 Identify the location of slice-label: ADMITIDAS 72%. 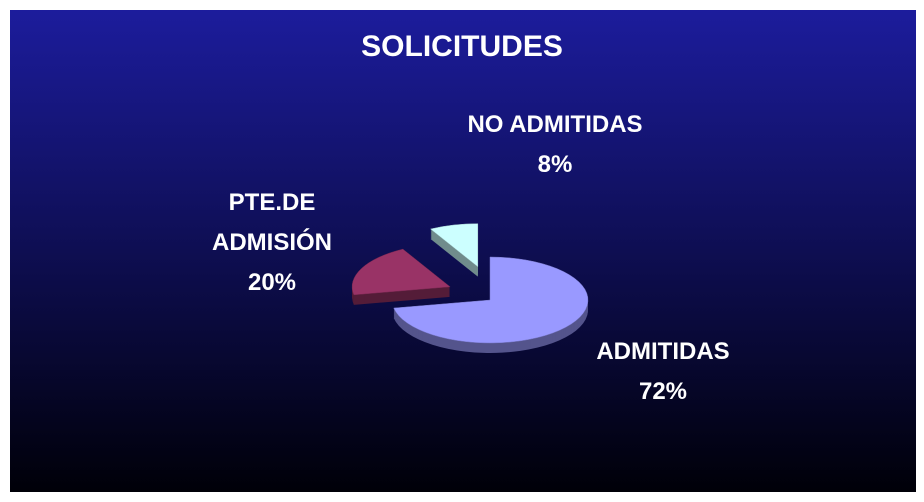
(663, 372).